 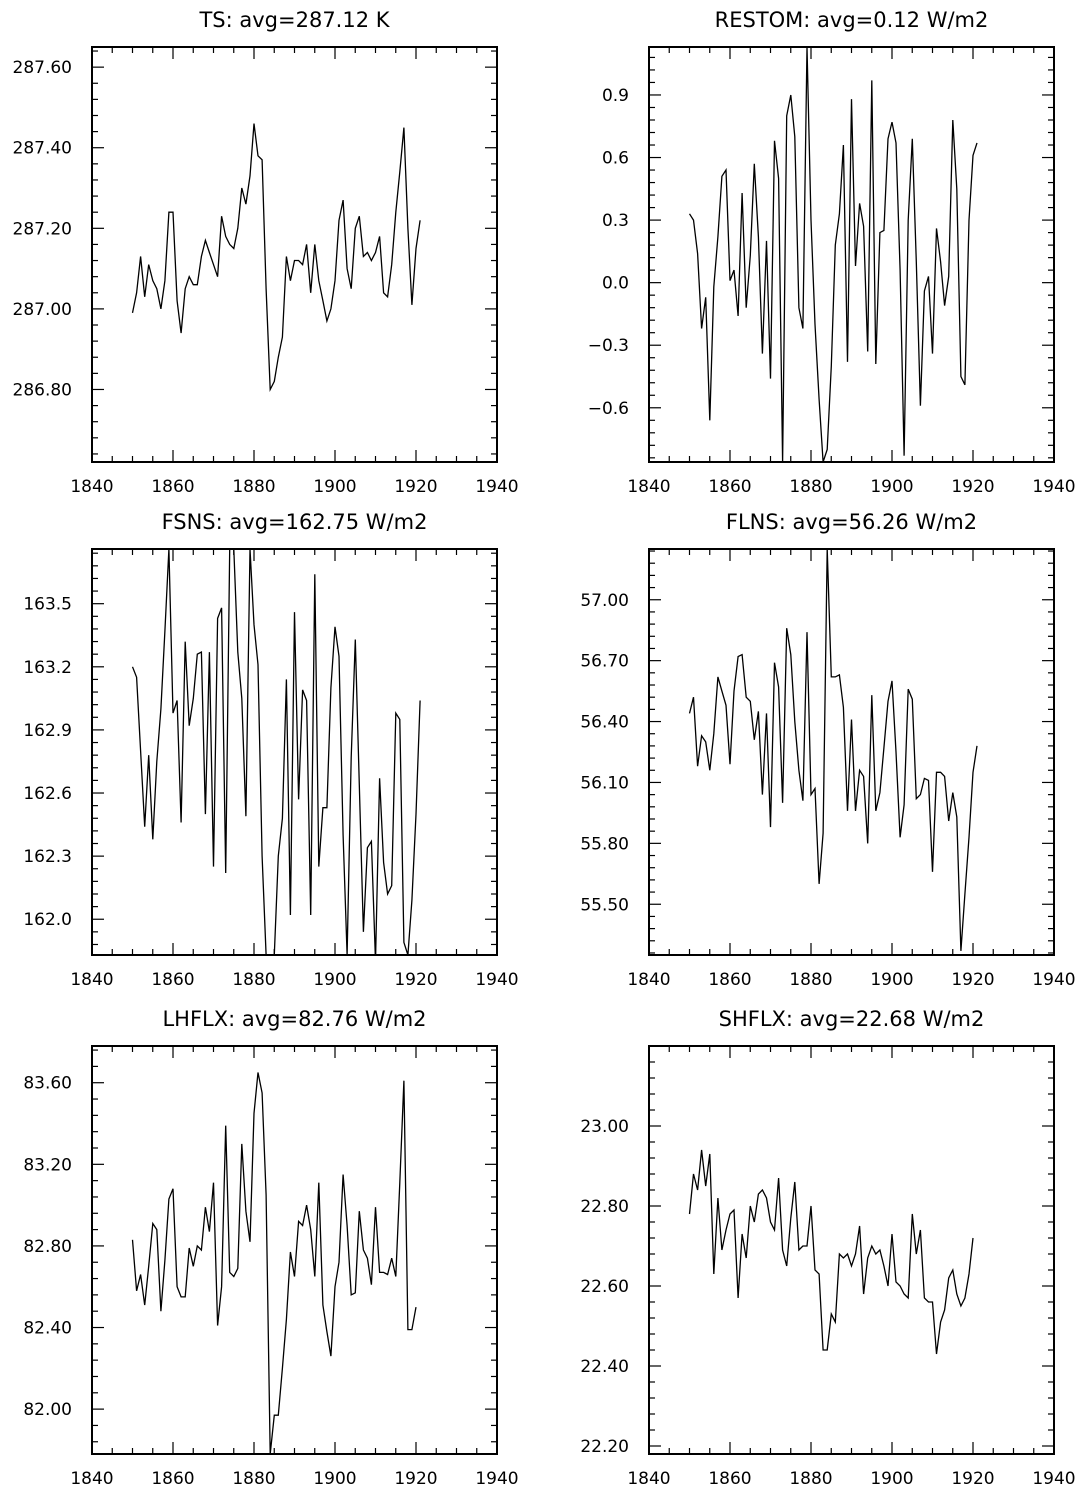 What do you see at coordinates (604, 1207) in the screenshot?
I see `y-tick-label: 22.80` at bounding box center [604, 1207].